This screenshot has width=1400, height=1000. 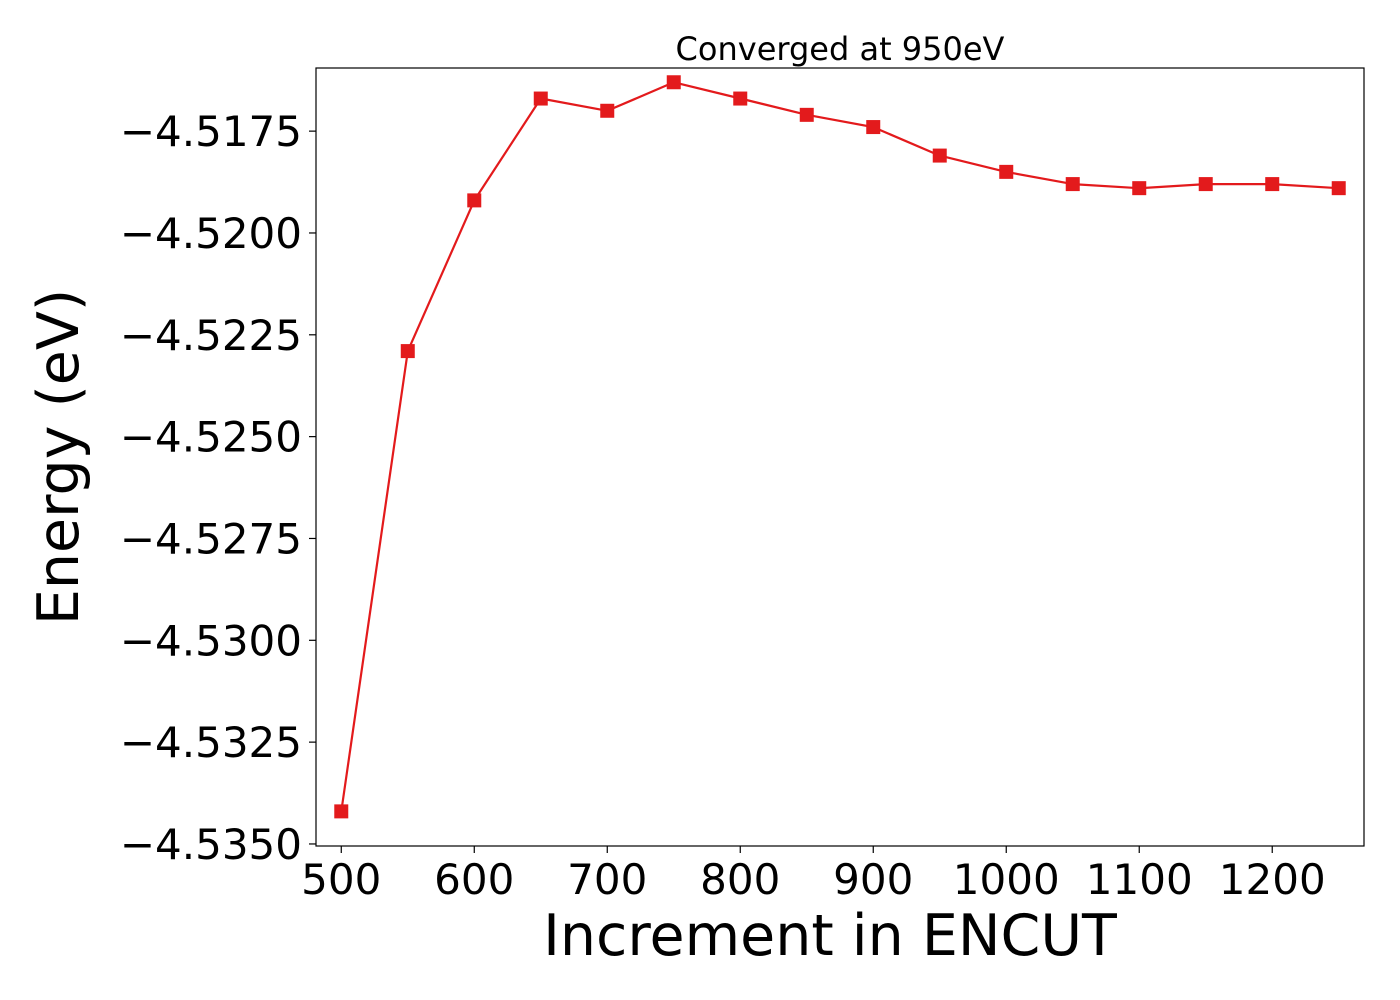 I want to click on x-axis-title: Increment in ENCUT, so click(x=830, y=936).